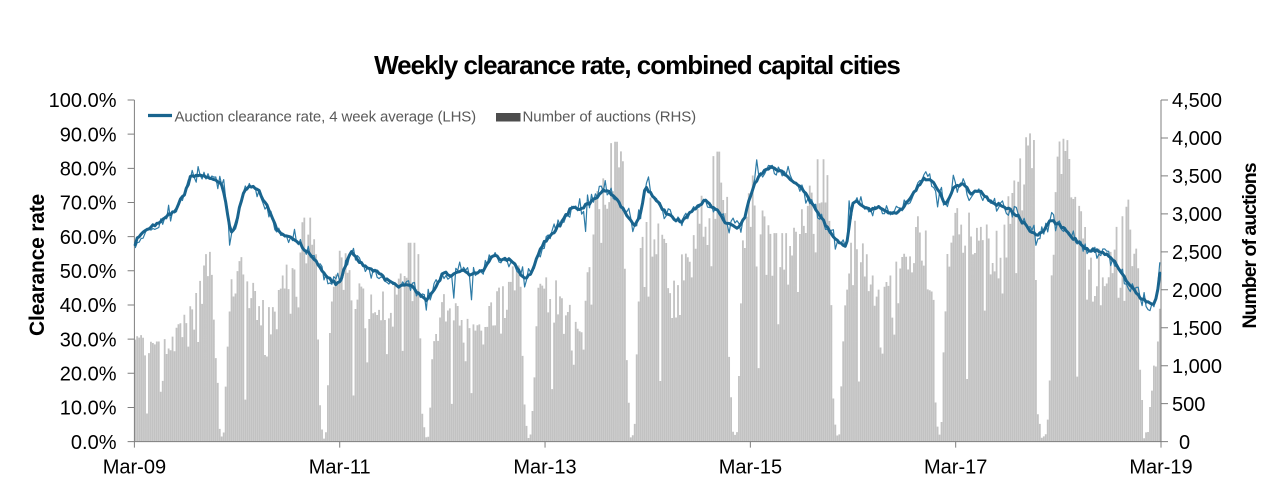 This screenshot has height=500, width=1280. I want to click on svg-text: 4,500, so click(1197, 101).